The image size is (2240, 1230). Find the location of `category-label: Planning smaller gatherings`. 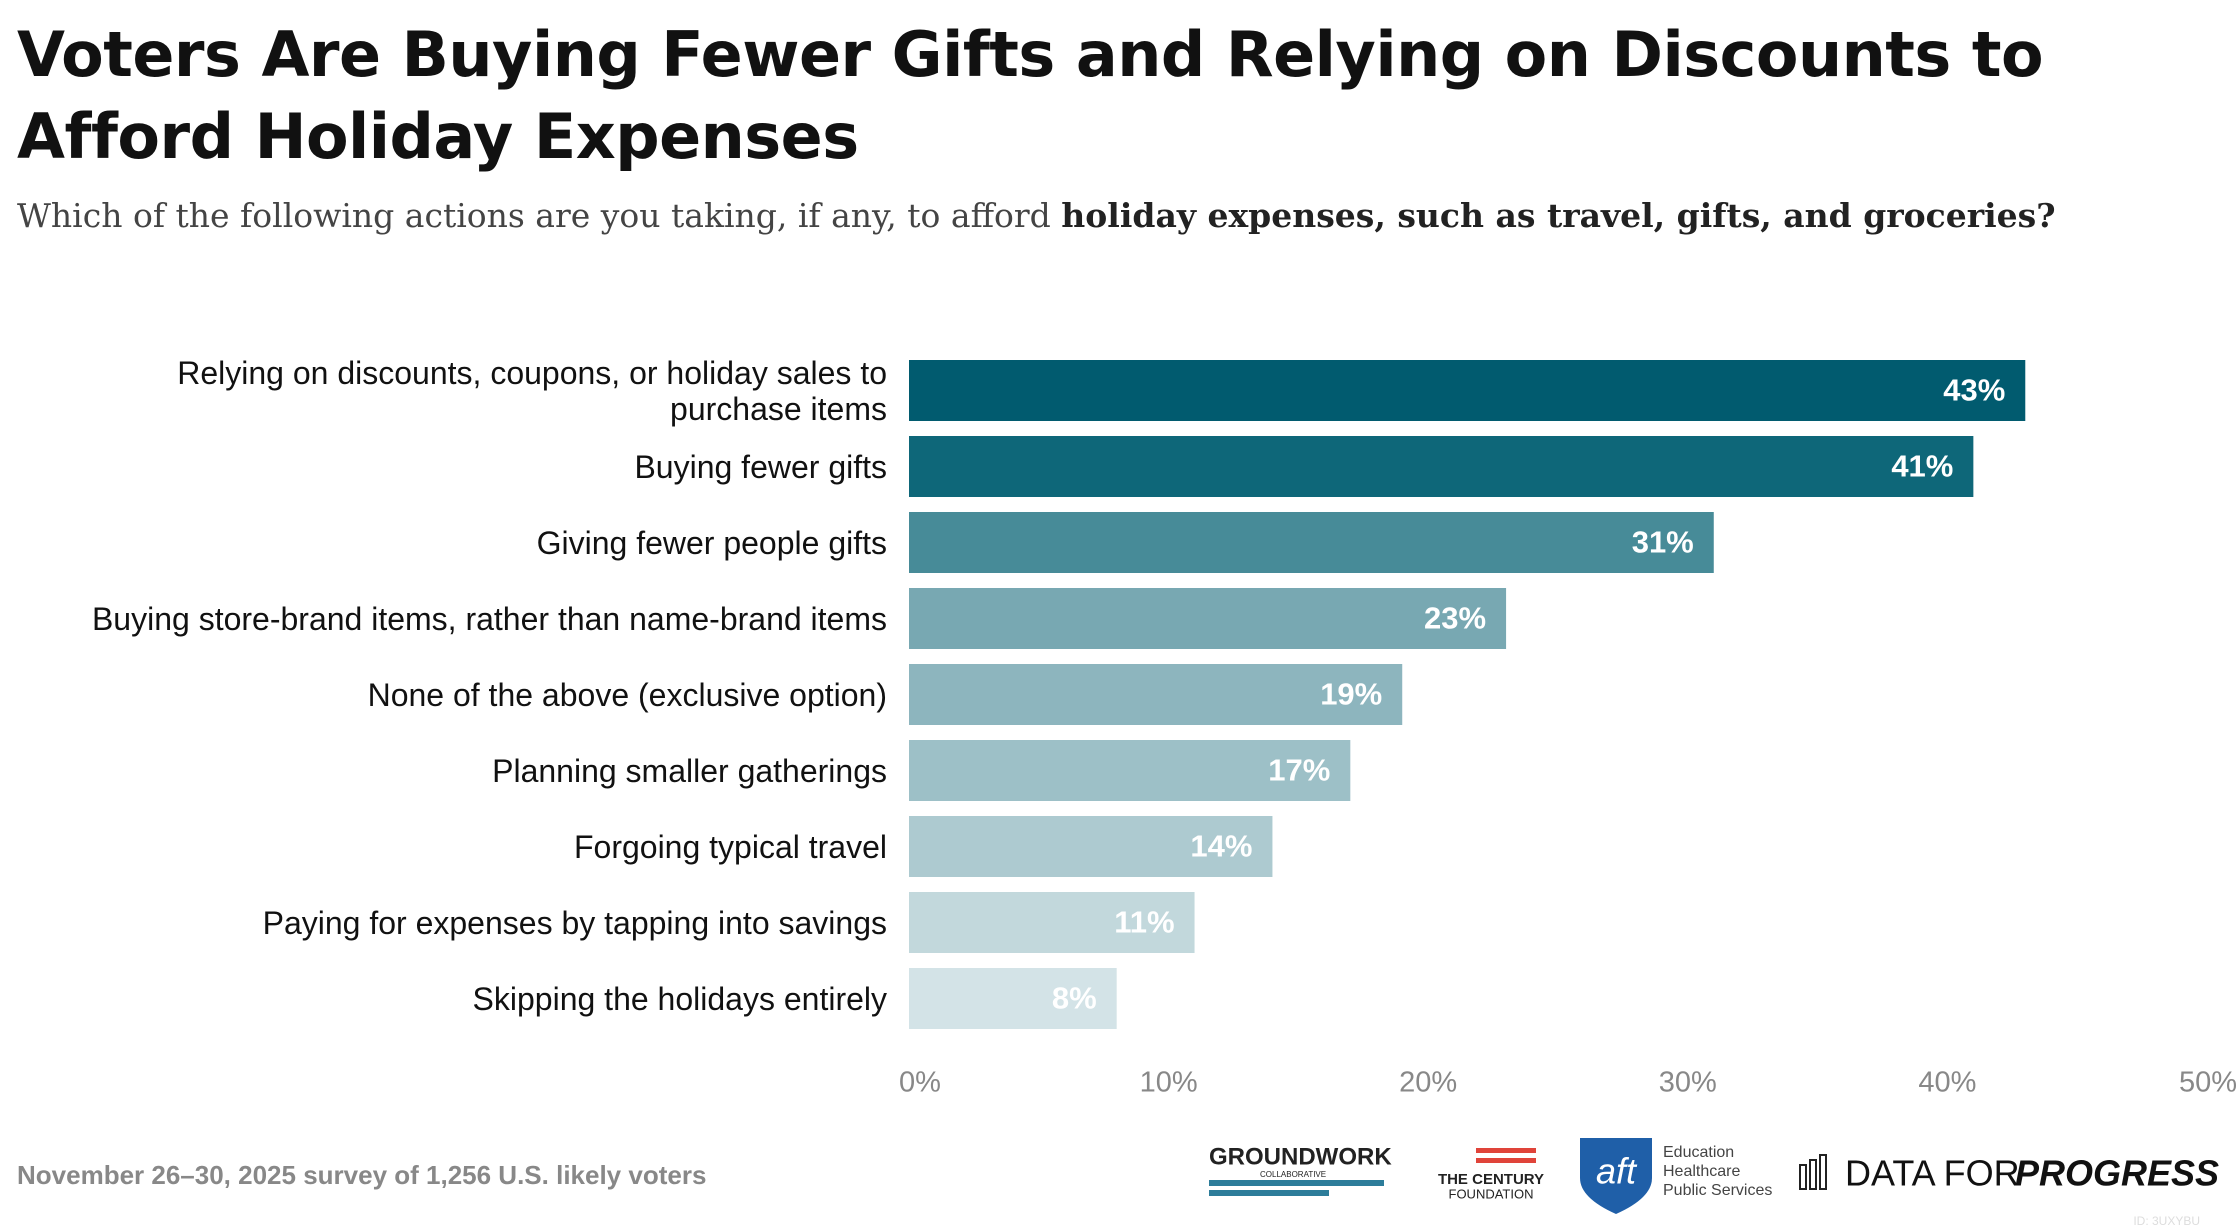

category-label: Planning smaller gatherings is located at coordinates (689, 770).